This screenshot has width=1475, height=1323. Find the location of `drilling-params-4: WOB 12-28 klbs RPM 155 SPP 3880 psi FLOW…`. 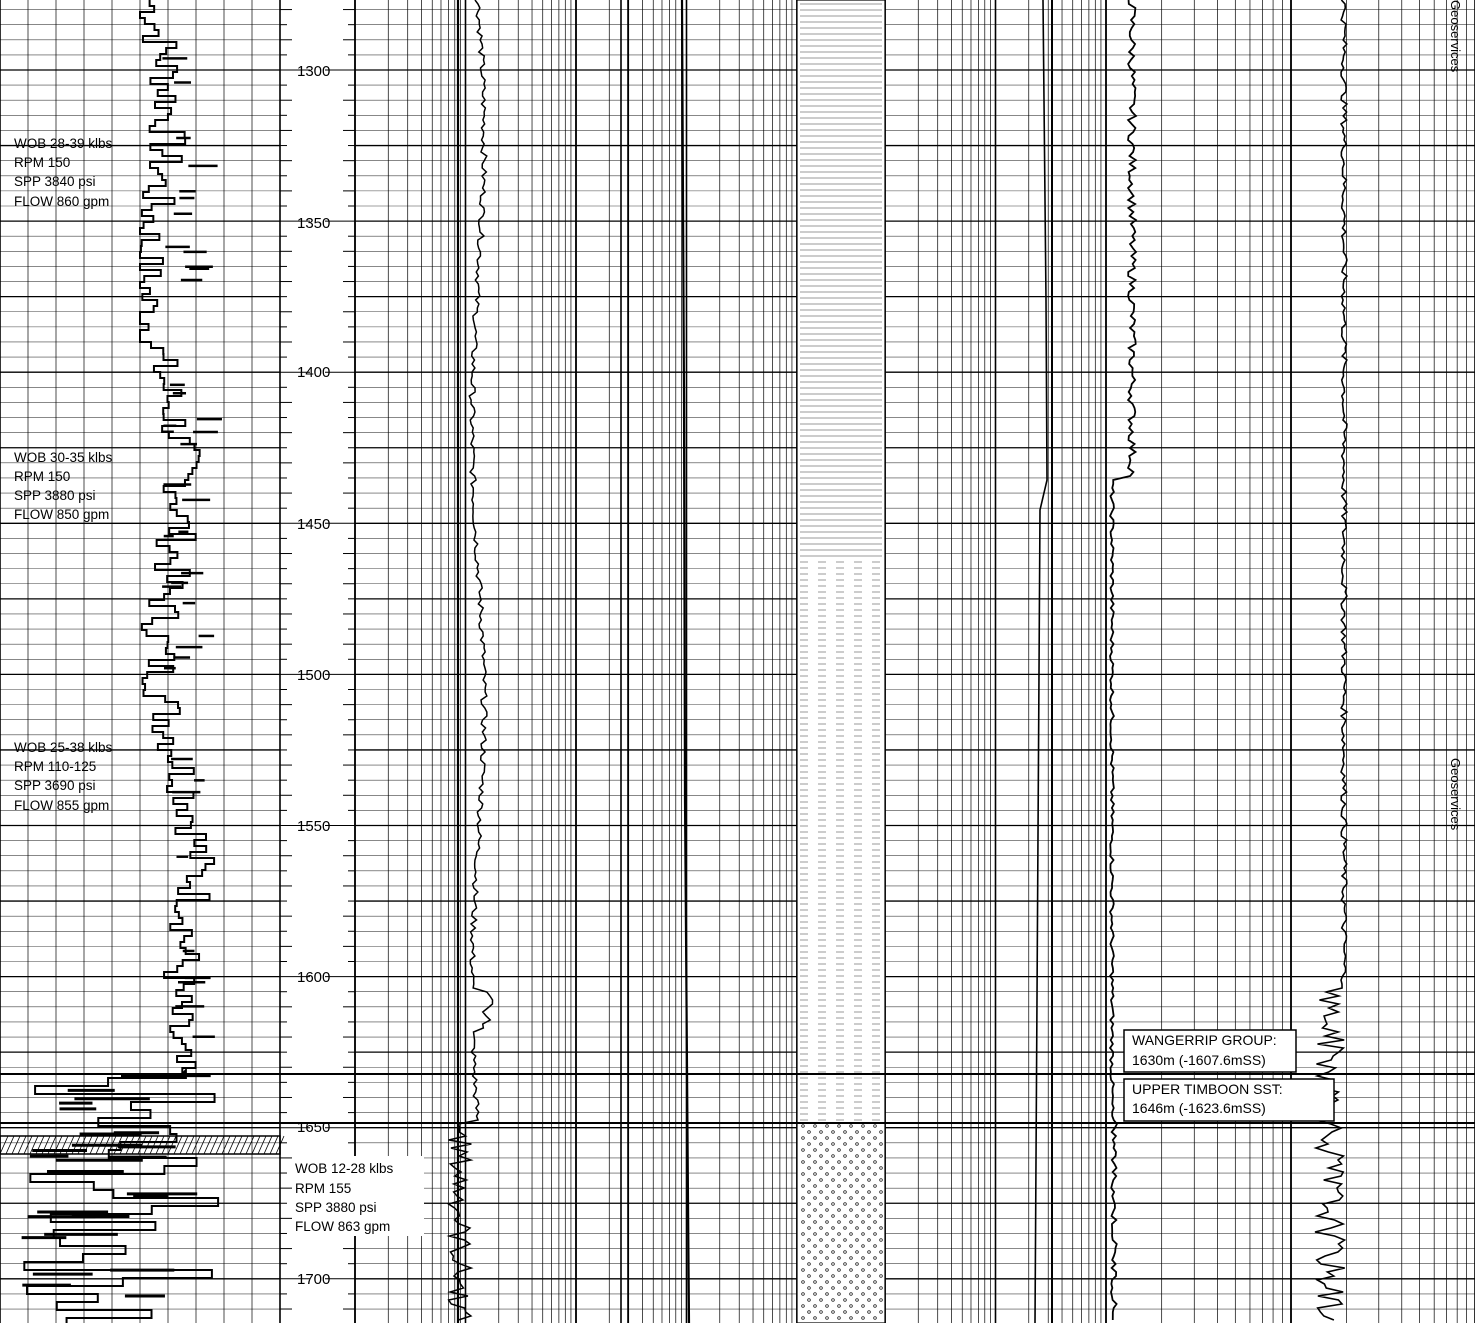

drilling-params-4: WOB 12-28 klbs RPM 155 SPP 3880 psi FLOW… is located at coordinates (358, 1196).